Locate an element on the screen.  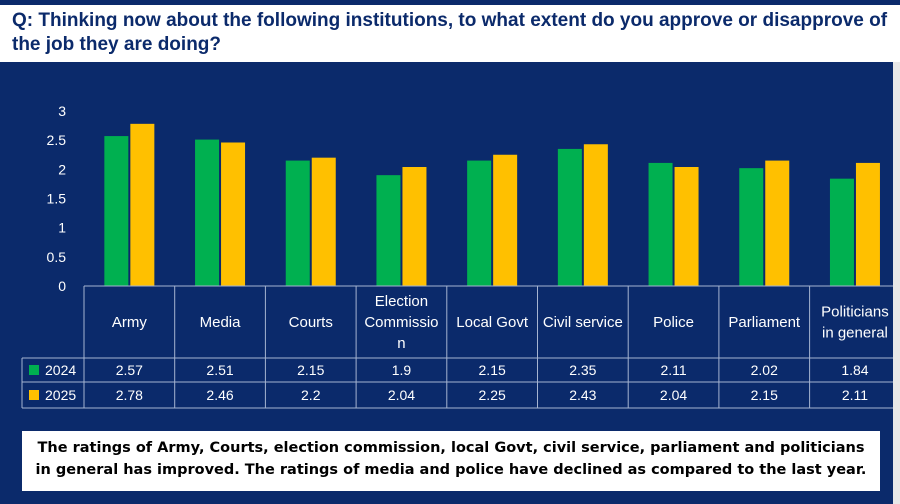
category-label-4-0: Local Govt is located at coordinates (492, 322).